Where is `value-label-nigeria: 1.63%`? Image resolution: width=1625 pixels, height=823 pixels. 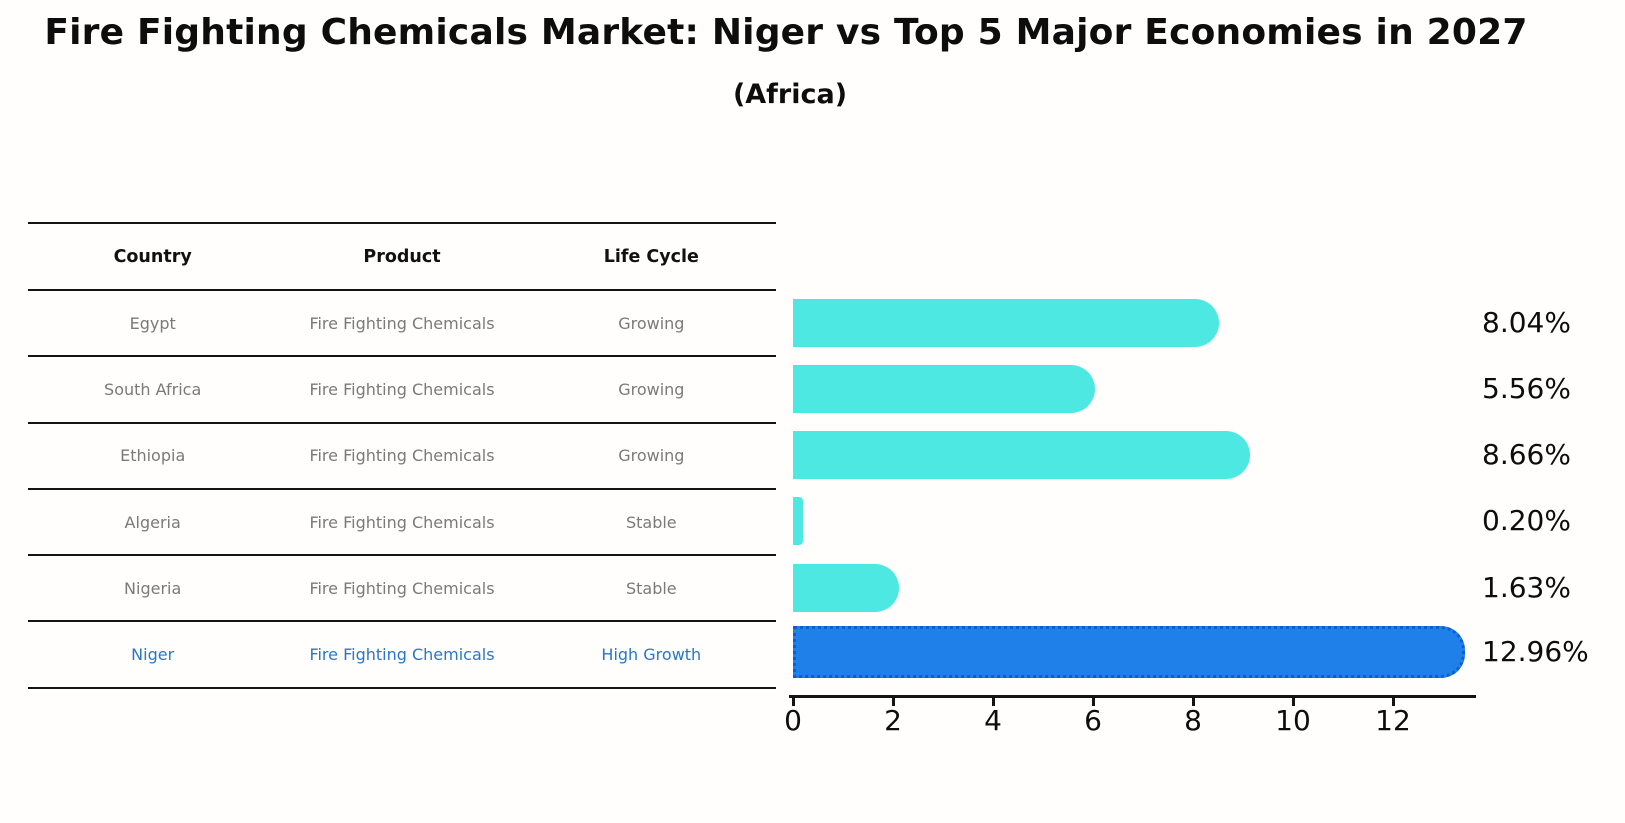
value-label-nigeria: 1.63% is located at coordinates (1526, 587).